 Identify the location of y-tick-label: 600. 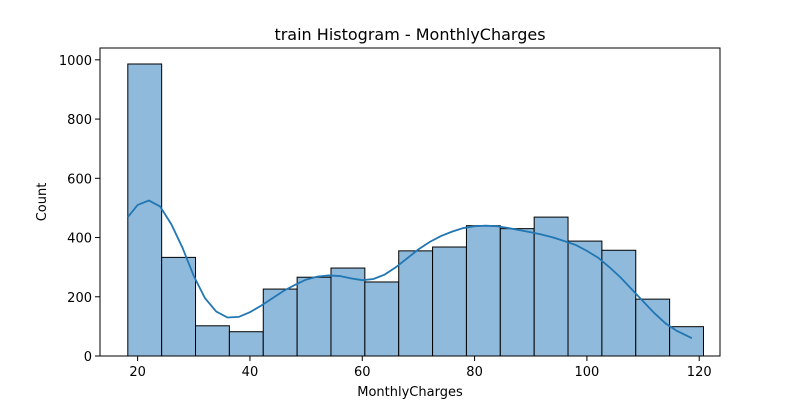
(79, 179).